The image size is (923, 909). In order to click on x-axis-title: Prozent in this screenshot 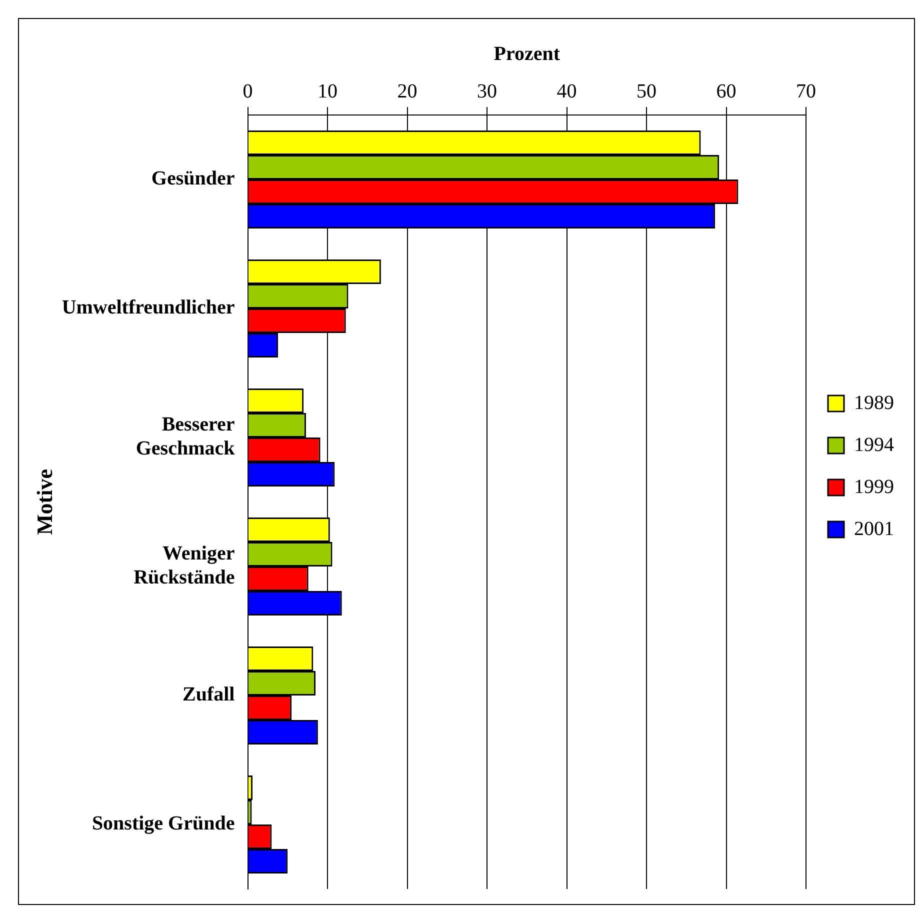, I will do `click(527, 54)`.